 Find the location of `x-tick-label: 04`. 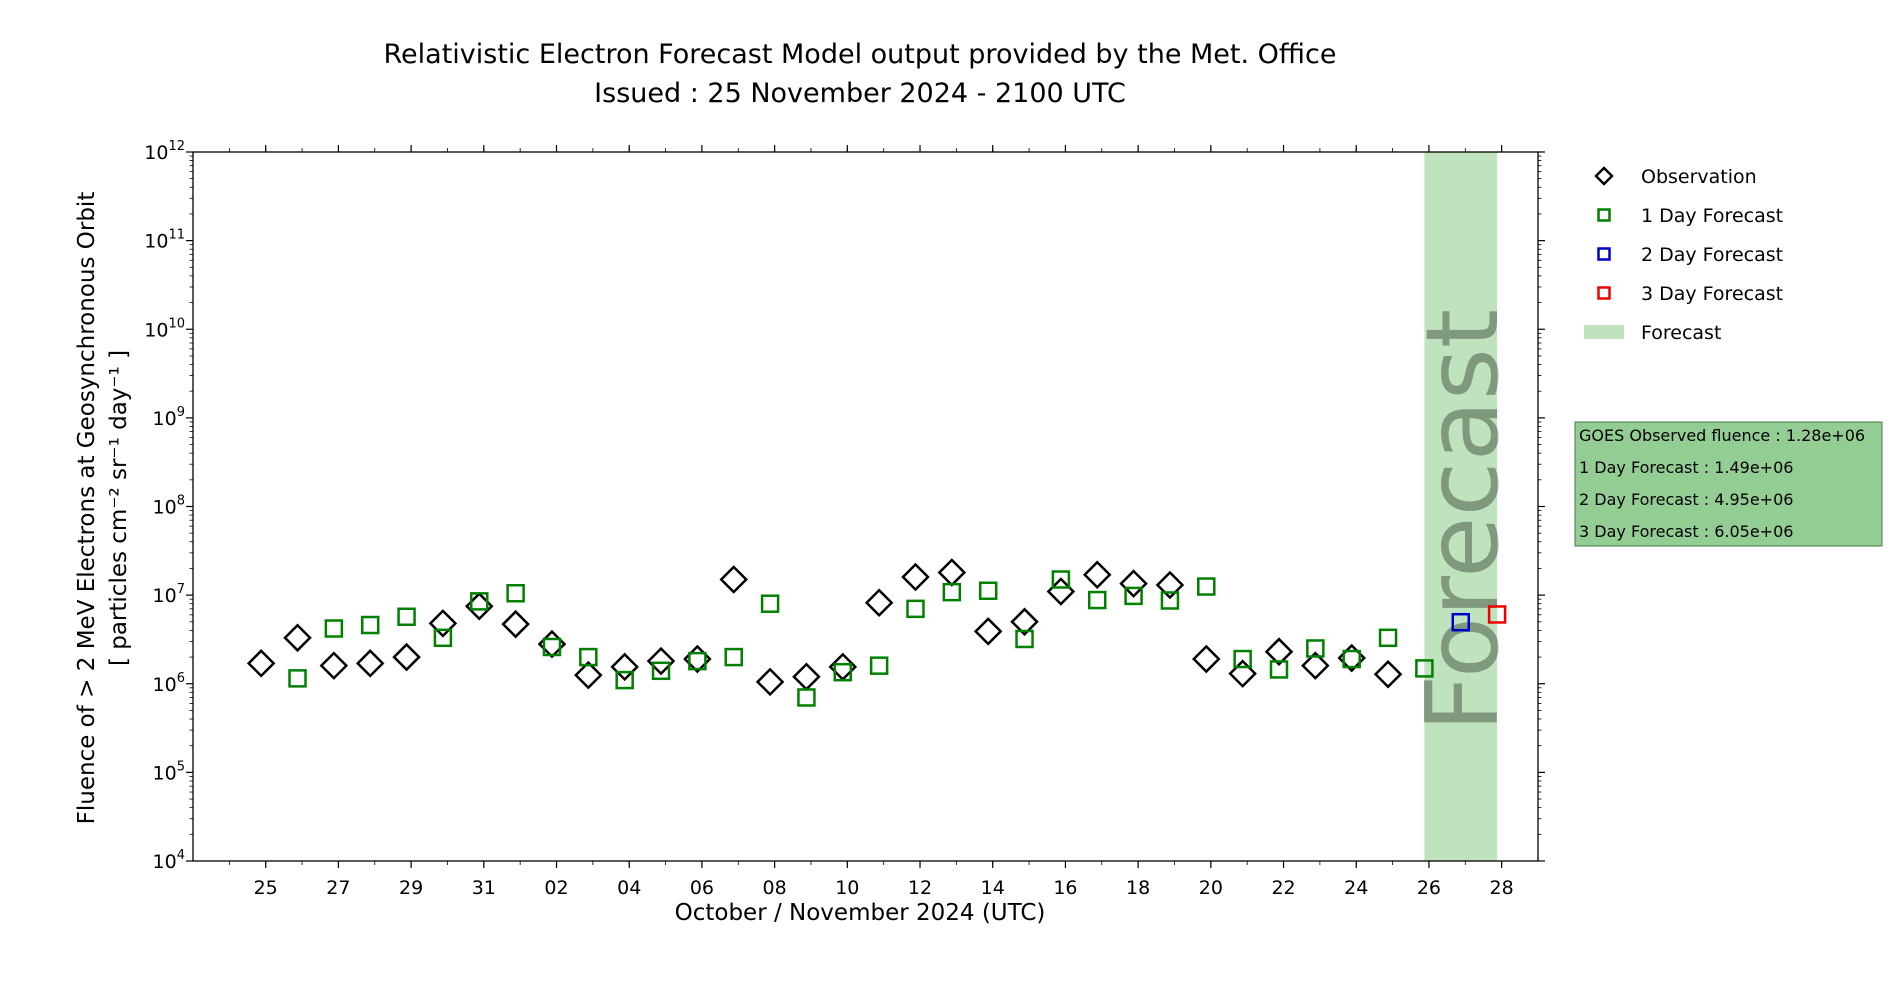

x-tick-label: 04 is located at coordinates (629, 888).